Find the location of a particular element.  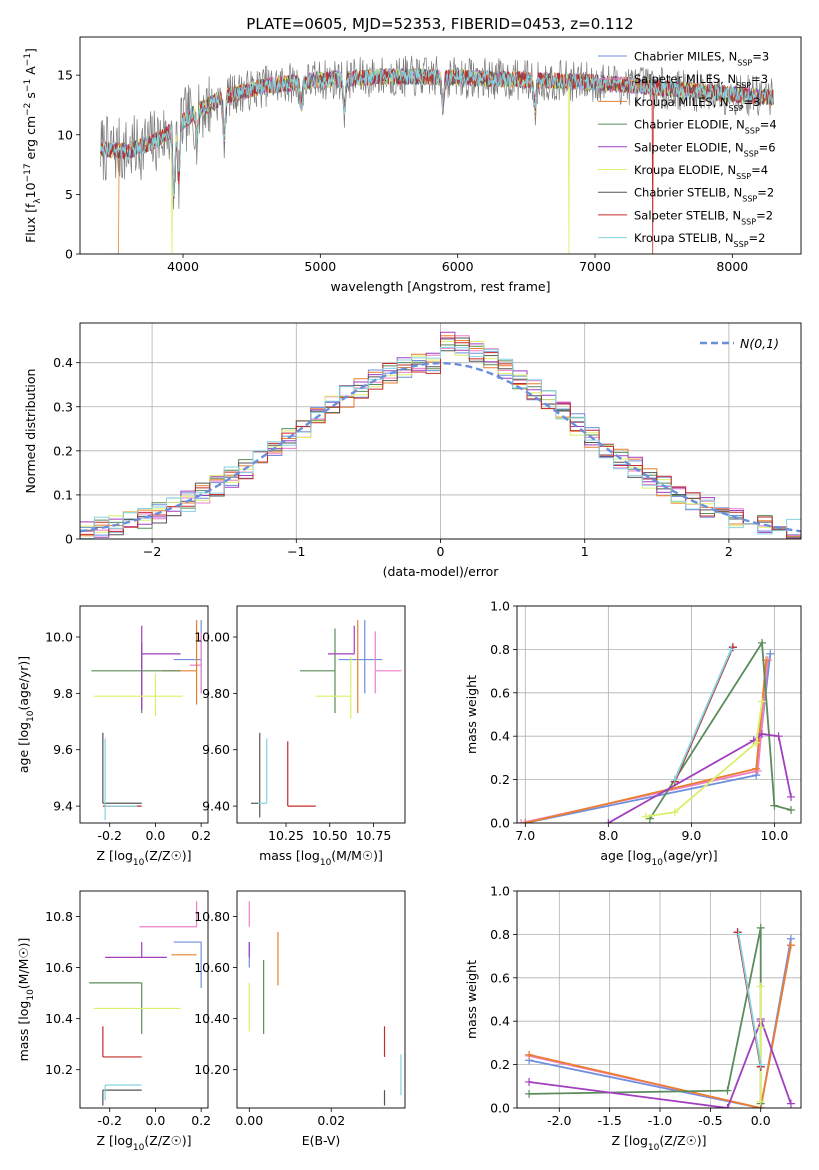

y-tick-label: 5 is located at coordinates (69, 194).